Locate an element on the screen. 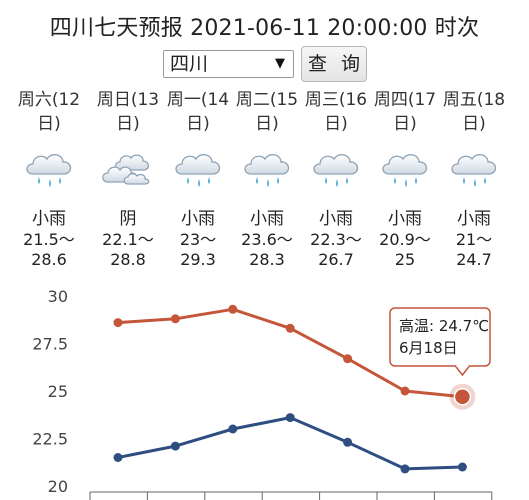  tooltip-box is located at coordinates (440, 337).